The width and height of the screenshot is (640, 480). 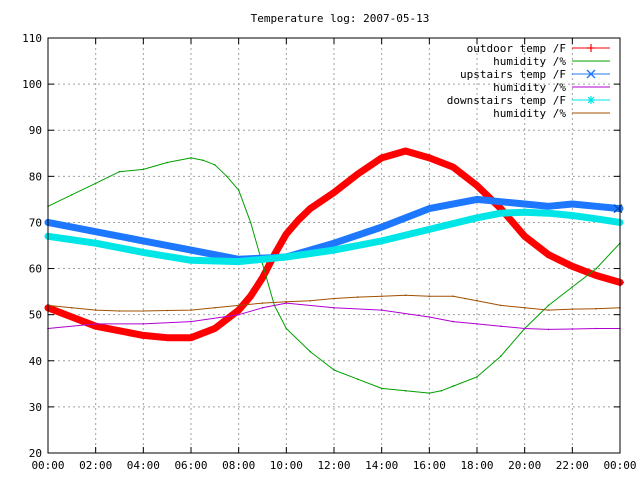 I want to click on y-tick-label: 50, so click(x=35, y=315).